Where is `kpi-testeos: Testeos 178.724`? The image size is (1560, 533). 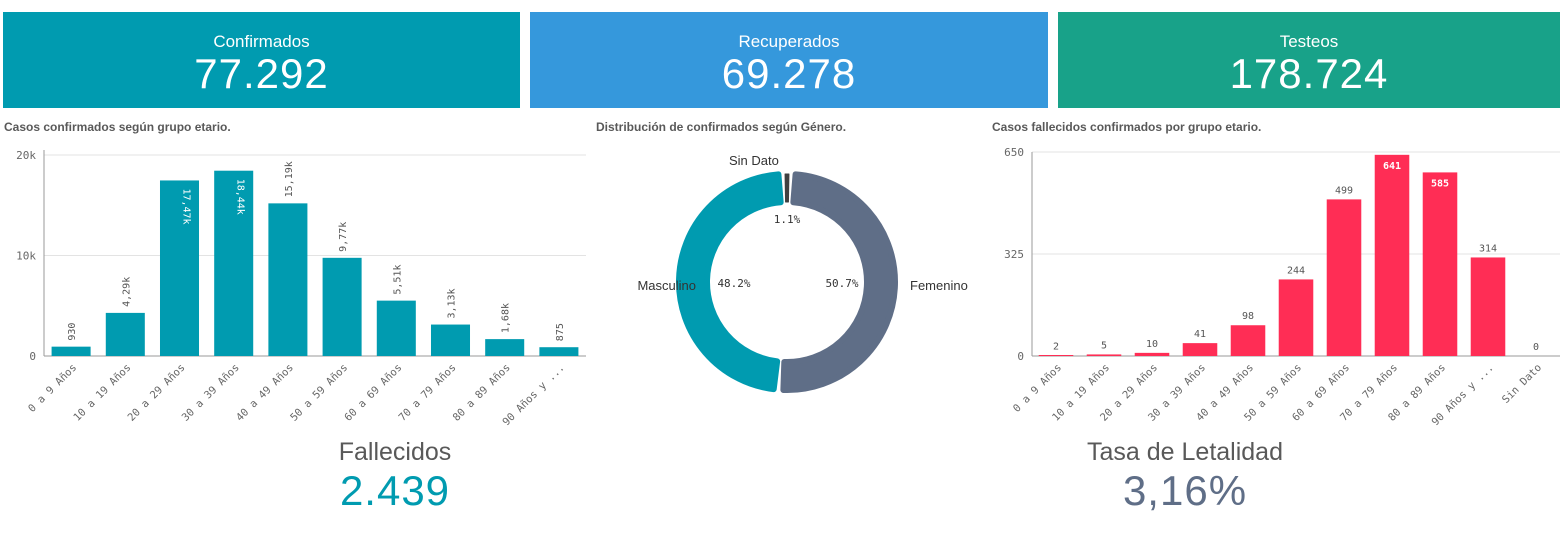
kpi-testeos: Testeos 178.724 is located at coordinates (1309, 60).